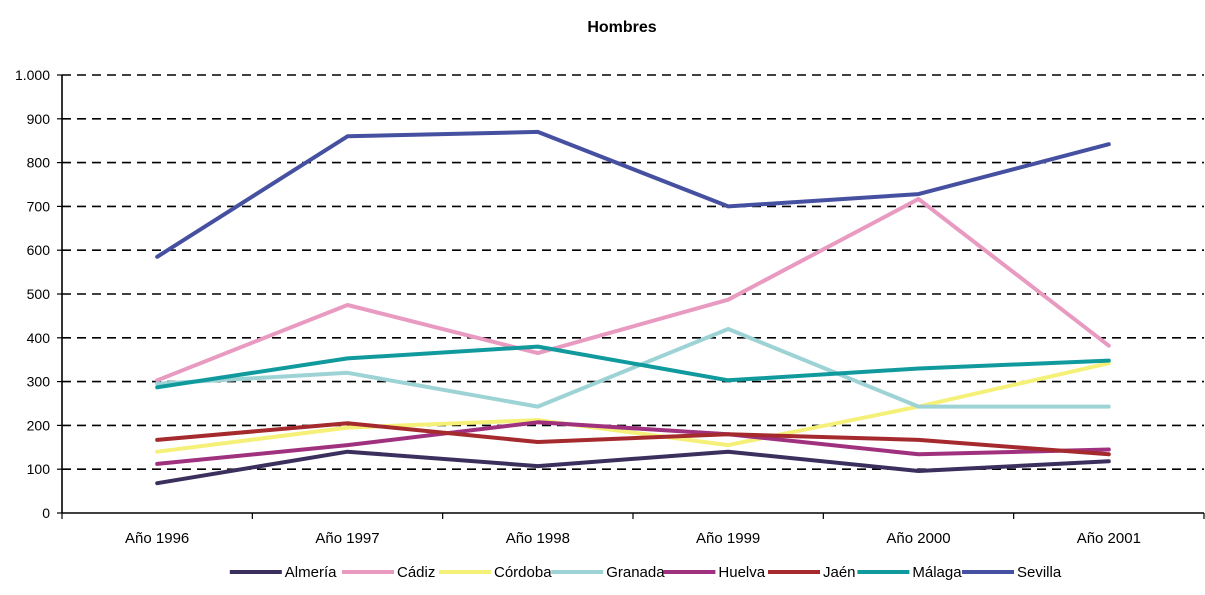 The width and height of the screenshot is (1205, 595). I want to click on legend-item: Córdoba, so click(495, 572).